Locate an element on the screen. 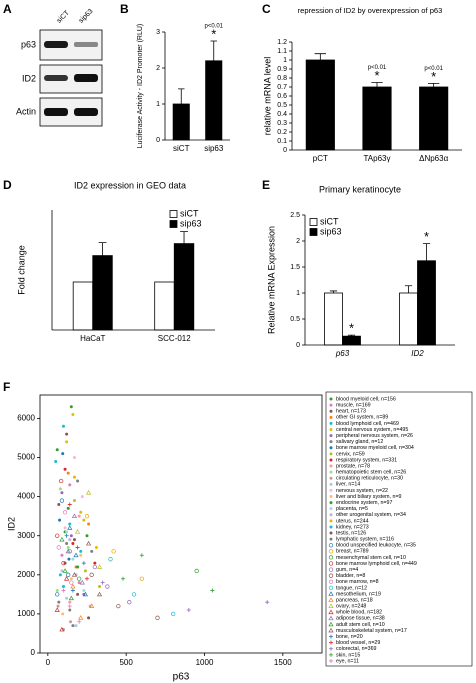 The image size is (476, 683). legend-label: bone marrow lymphoid cell, n=449 is located at coordinates (376, 564).